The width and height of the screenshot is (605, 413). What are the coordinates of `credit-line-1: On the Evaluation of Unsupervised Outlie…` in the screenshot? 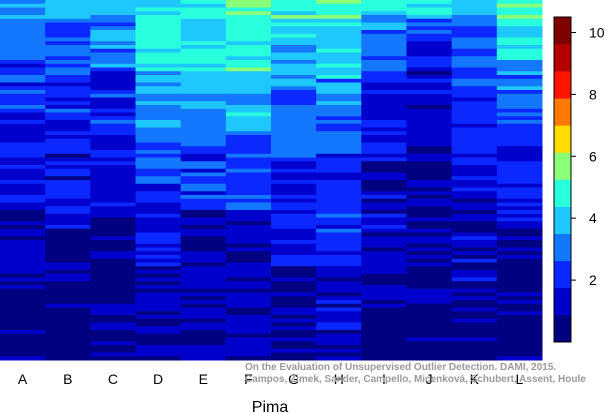 It's located at (400, 367).